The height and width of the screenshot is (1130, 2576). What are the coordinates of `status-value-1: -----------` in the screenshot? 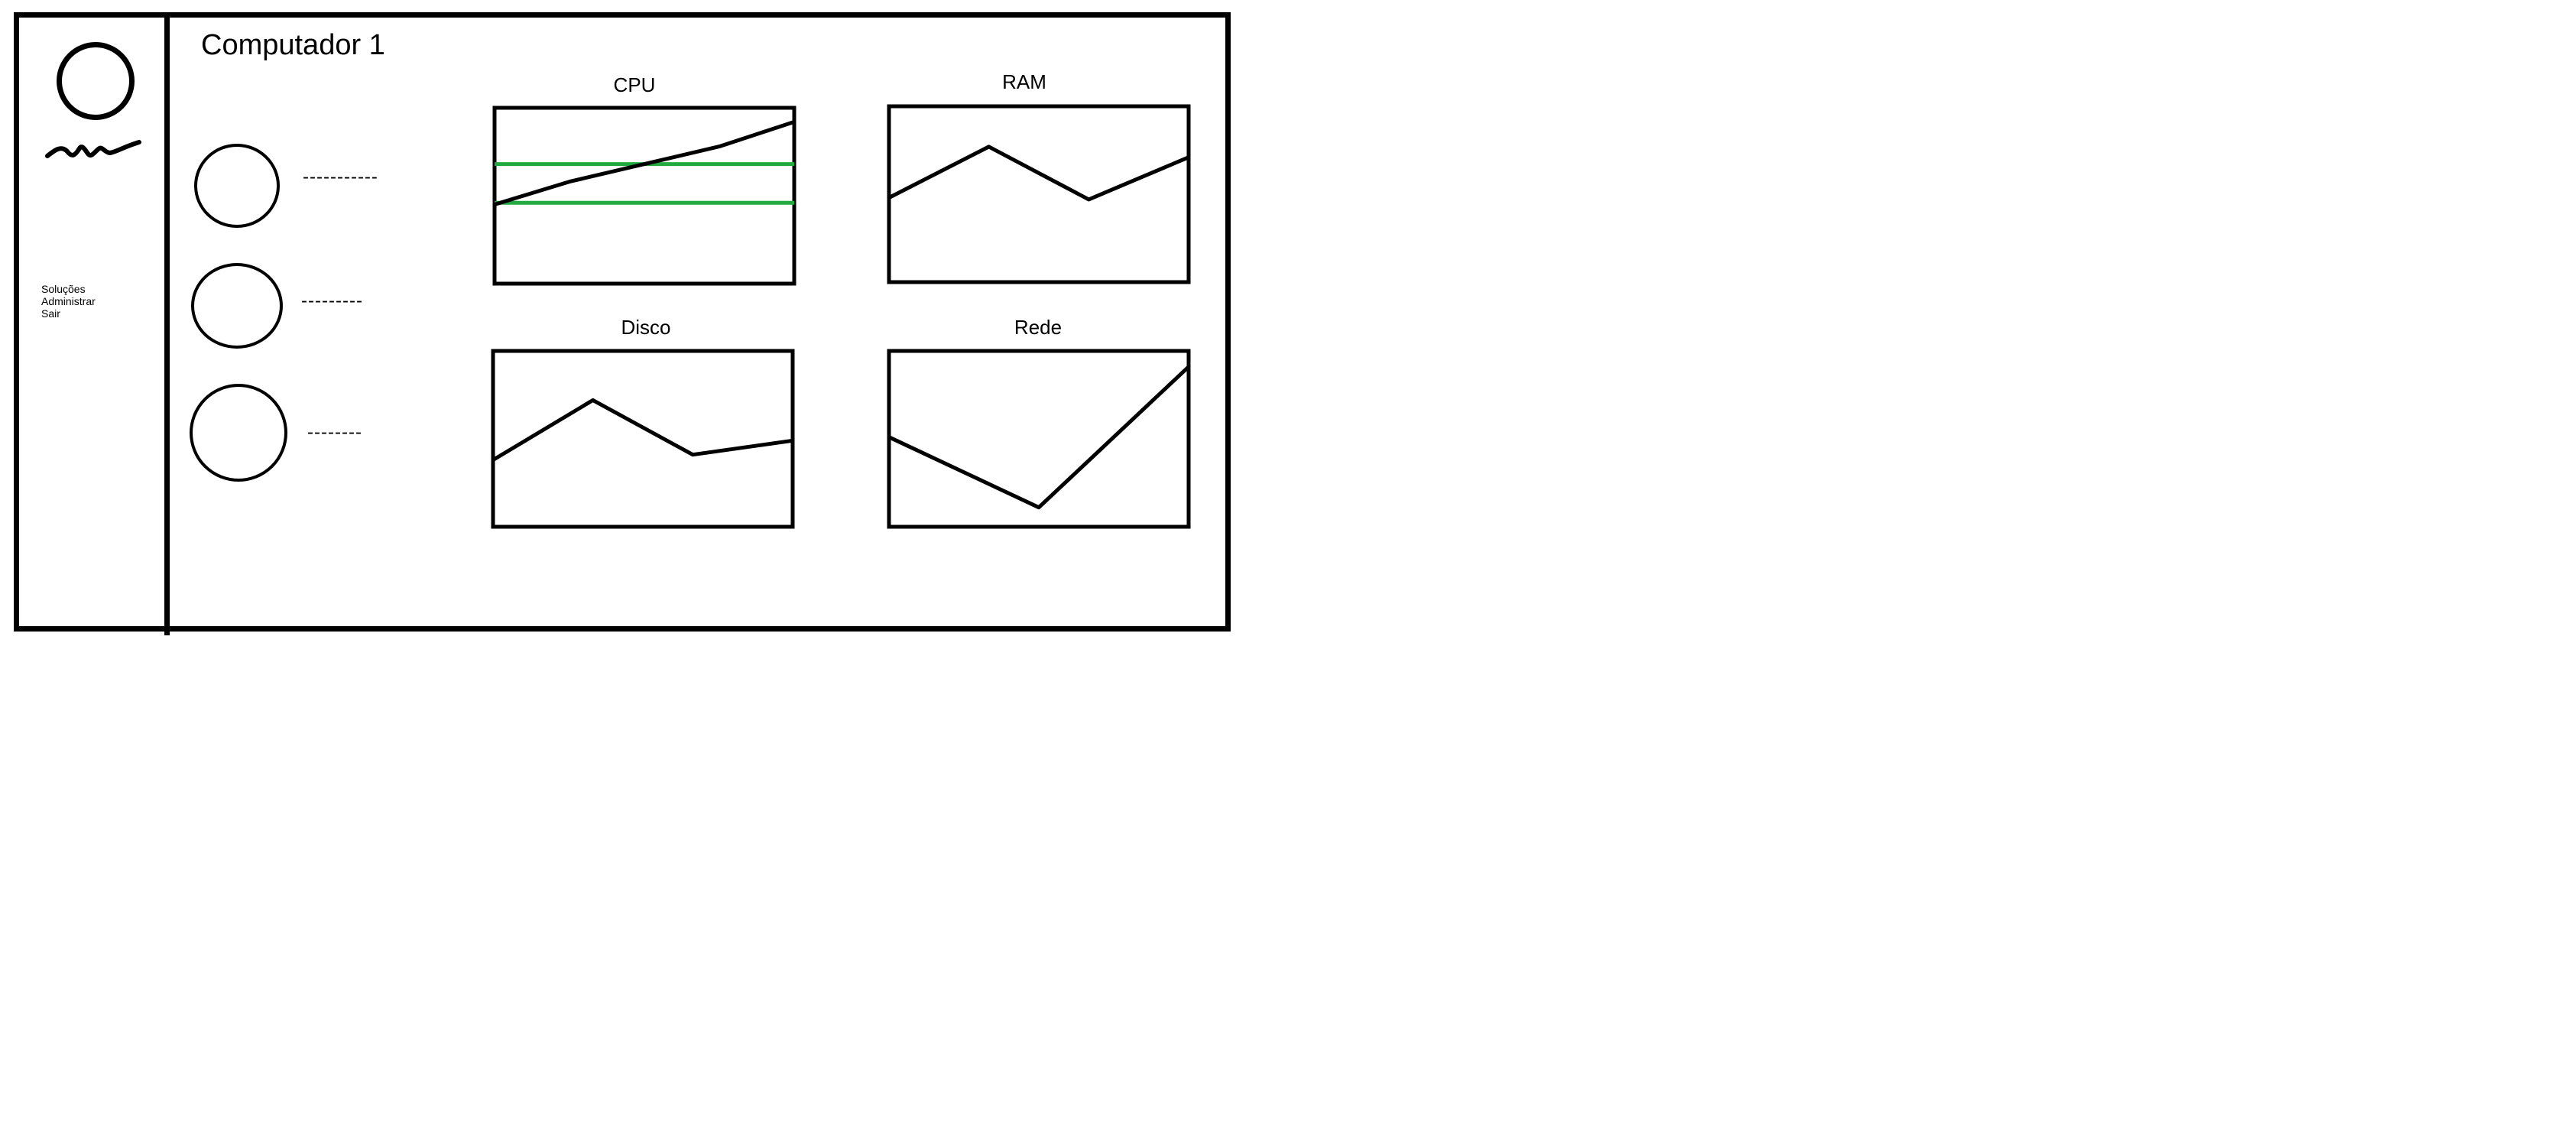 It's located at (340, 177).